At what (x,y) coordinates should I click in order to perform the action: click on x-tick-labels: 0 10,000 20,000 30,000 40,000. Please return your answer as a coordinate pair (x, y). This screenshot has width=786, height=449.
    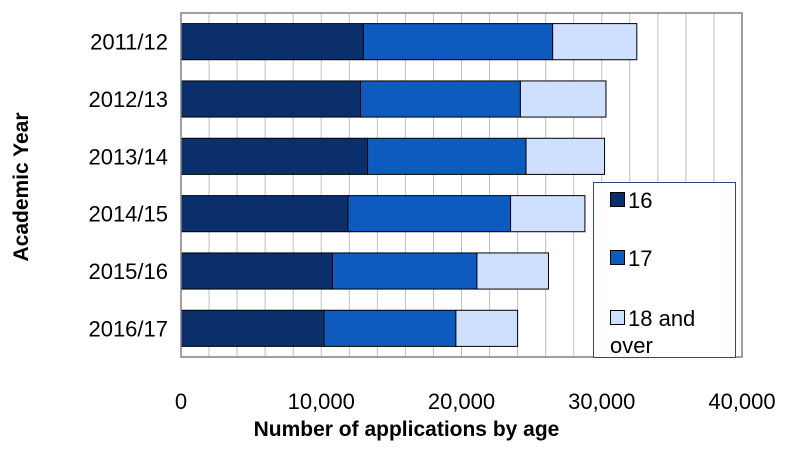
    Looking at the image, I should click on (475, 401).